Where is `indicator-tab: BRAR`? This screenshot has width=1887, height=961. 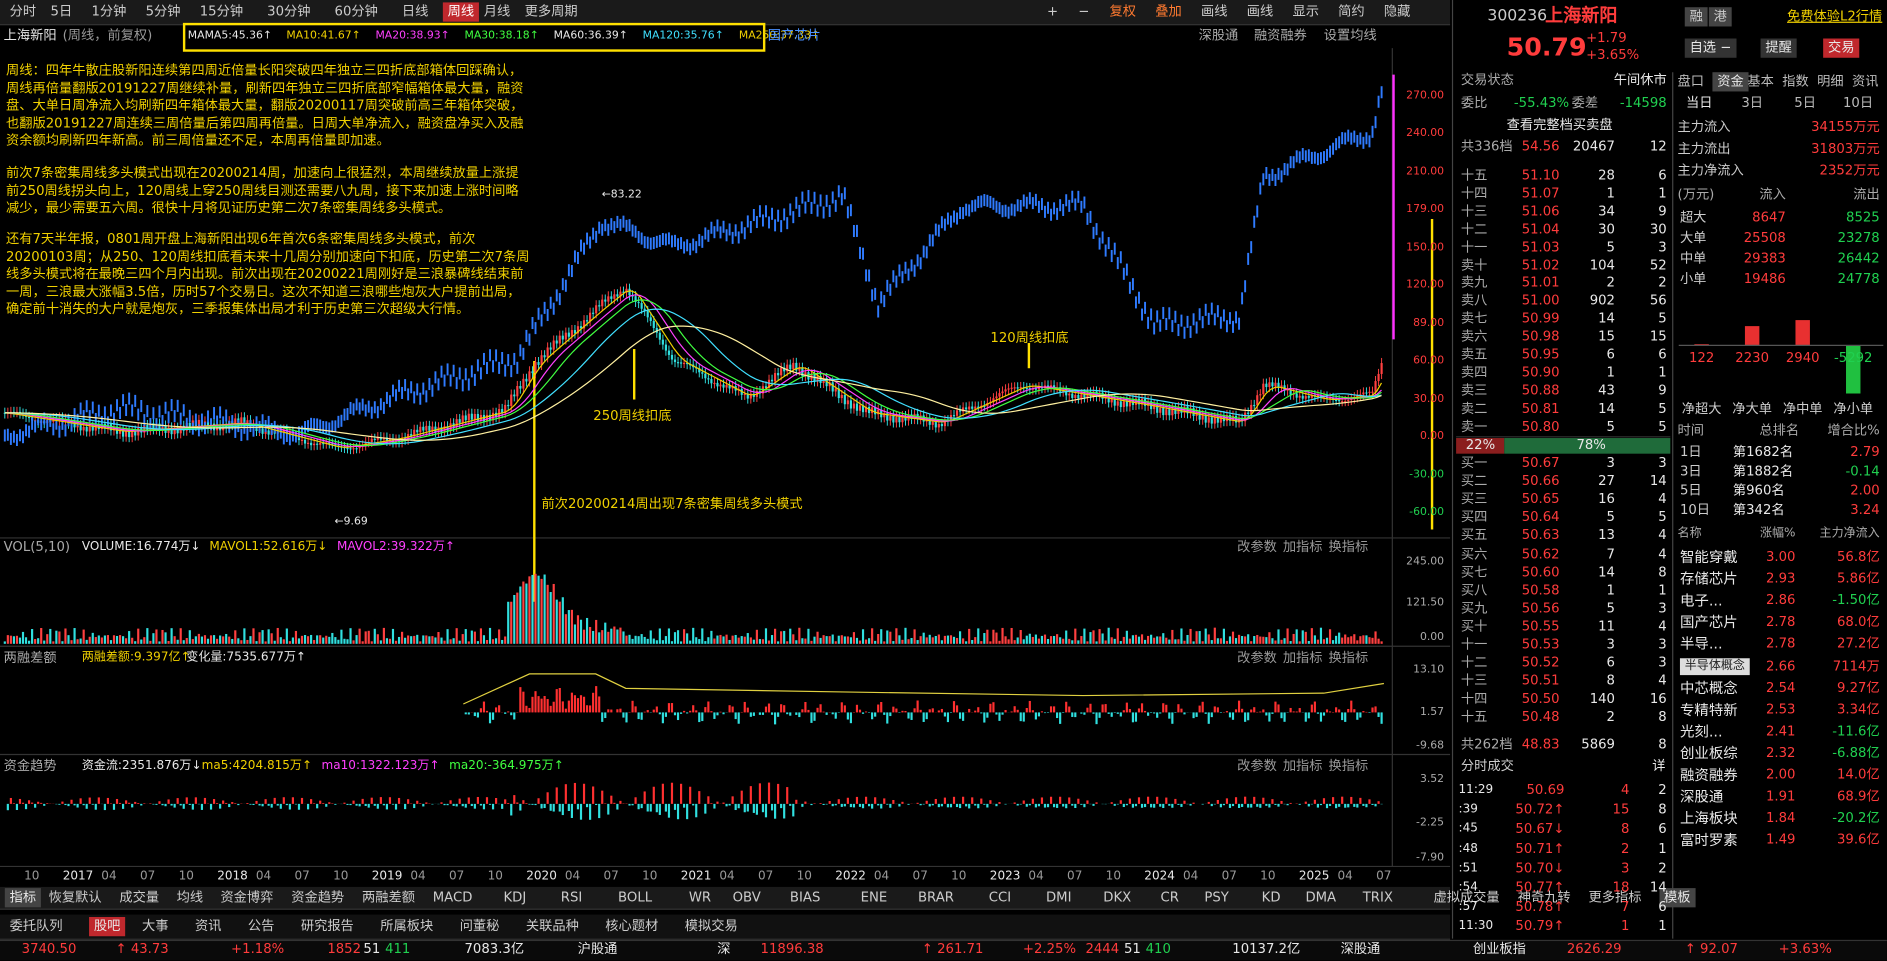
indicator-tab: BRAR is located at coordinates (935, 897).